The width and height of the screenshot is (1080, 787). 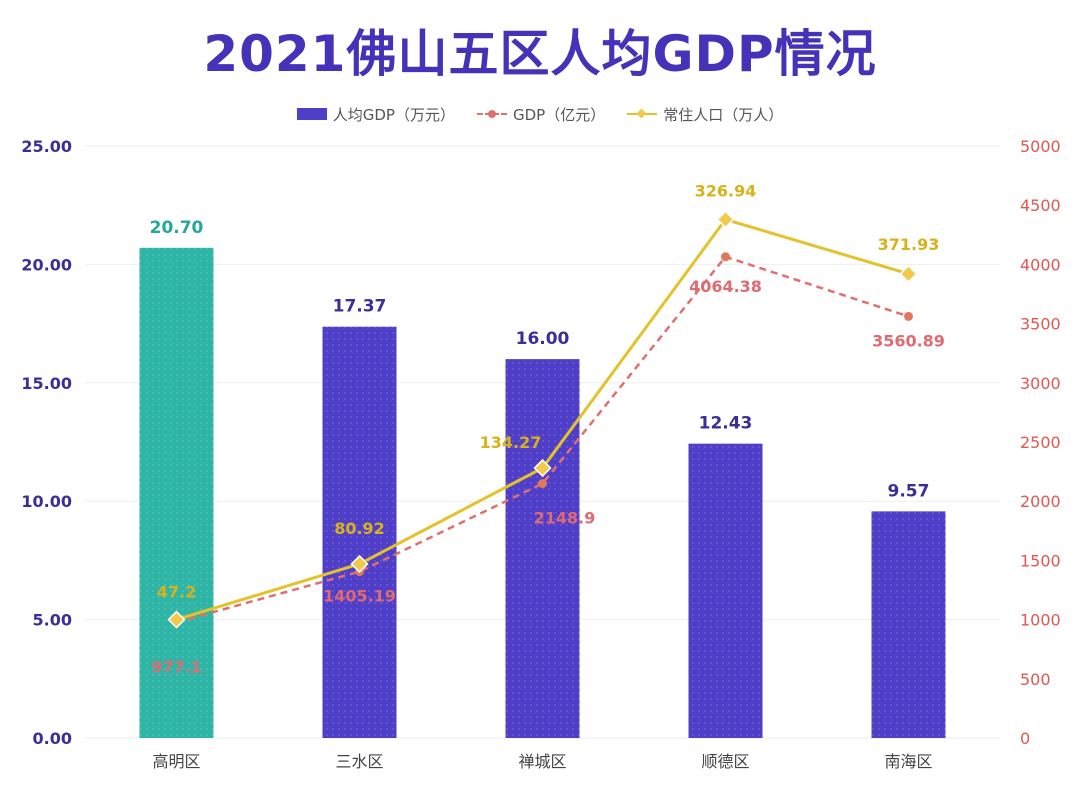 I want to click on y-axis-right-tick: 0, so click(x=1025, y=738).